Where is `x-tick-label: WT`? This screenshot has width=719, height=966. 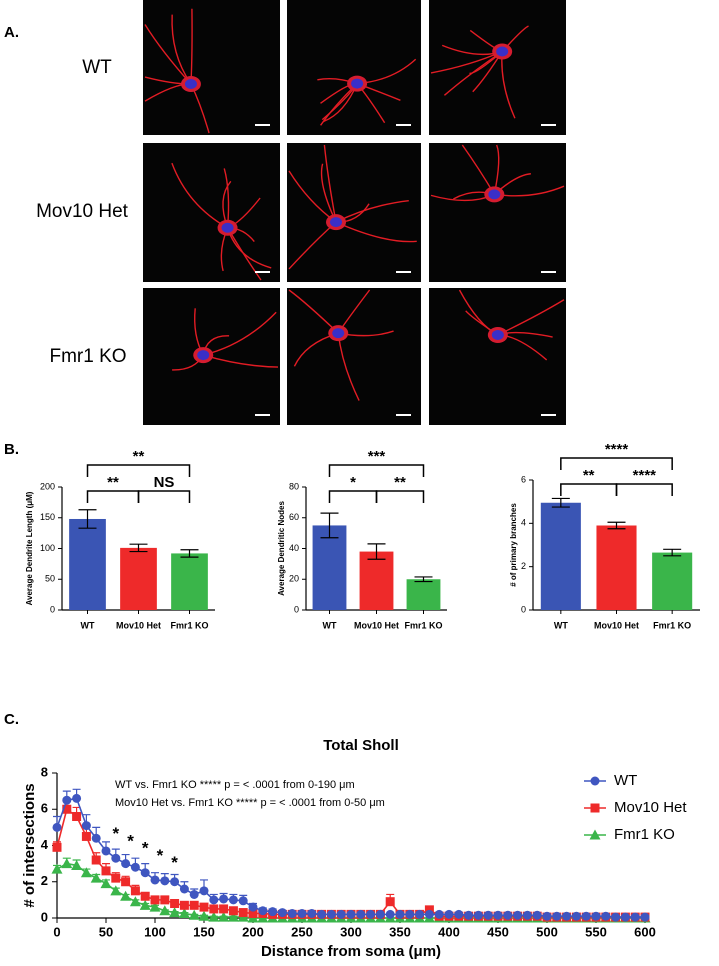 x-tick-label: WT is located at coordinates (561, 625).